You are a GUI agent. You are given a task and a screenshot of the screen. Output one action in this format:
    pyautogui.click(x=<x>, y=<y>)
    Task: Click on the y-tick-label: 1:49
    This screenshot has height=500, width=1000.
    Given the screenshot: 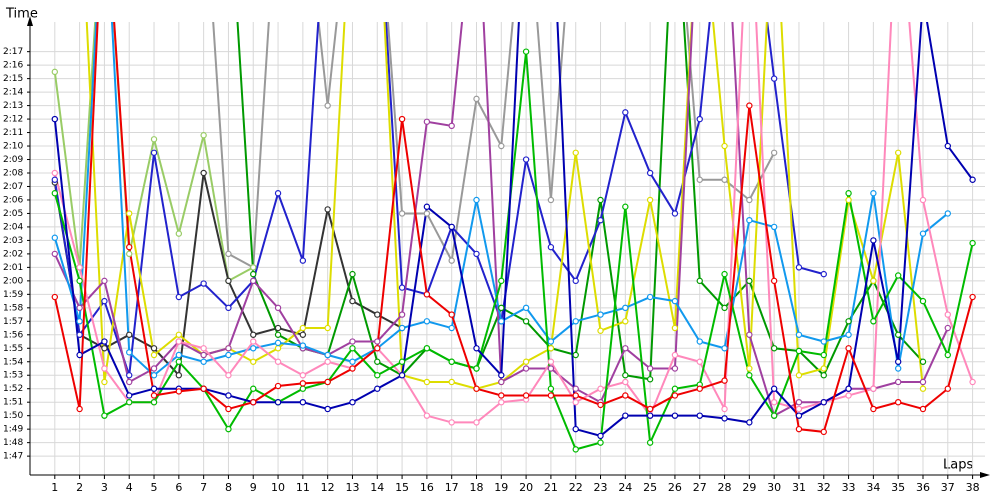 What is the action you would take?
    pyautogui.click(x=13, y=430)
    